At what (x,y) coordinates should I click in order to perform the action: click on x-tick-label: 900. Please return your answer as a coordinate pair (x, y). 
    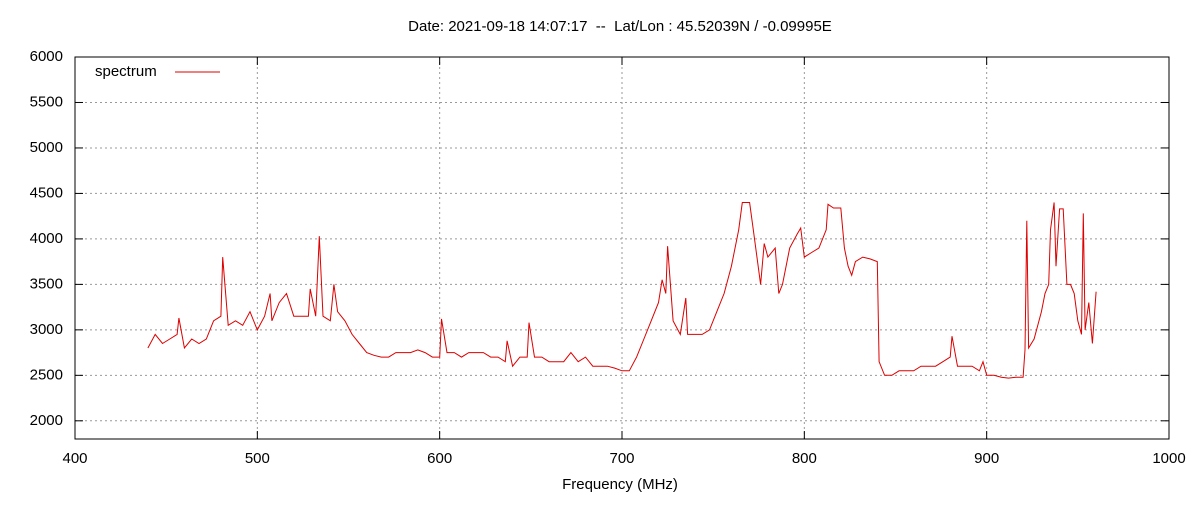
    Looking at the image, I should click on (986, 458).